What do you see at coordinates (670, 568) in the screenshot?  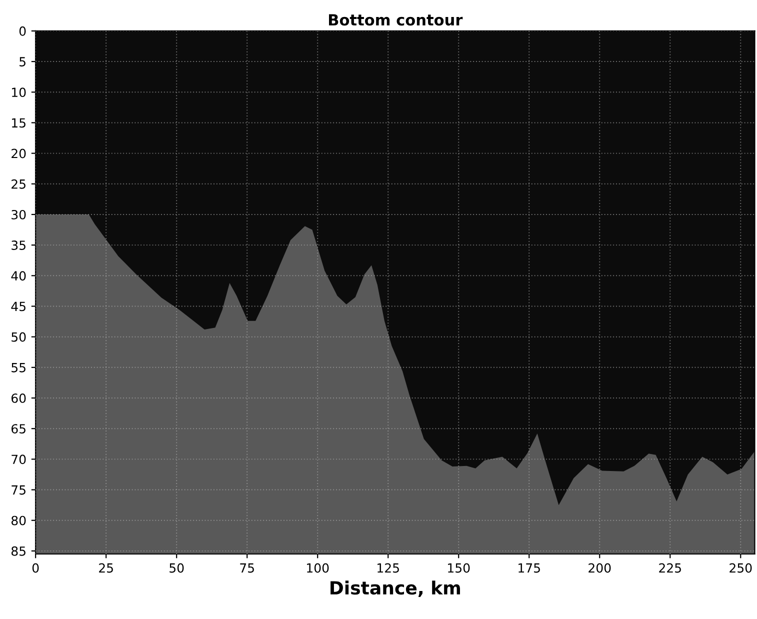 I see `x-tick-label: 225` at bounding box center [670, 568].